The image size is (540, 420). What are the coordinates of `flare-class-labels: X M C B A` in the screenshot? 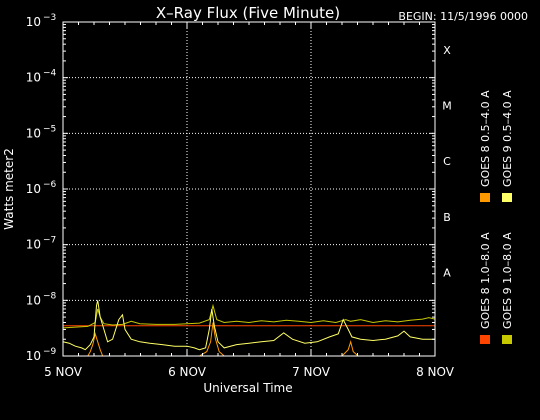 It's located at (447, 162).